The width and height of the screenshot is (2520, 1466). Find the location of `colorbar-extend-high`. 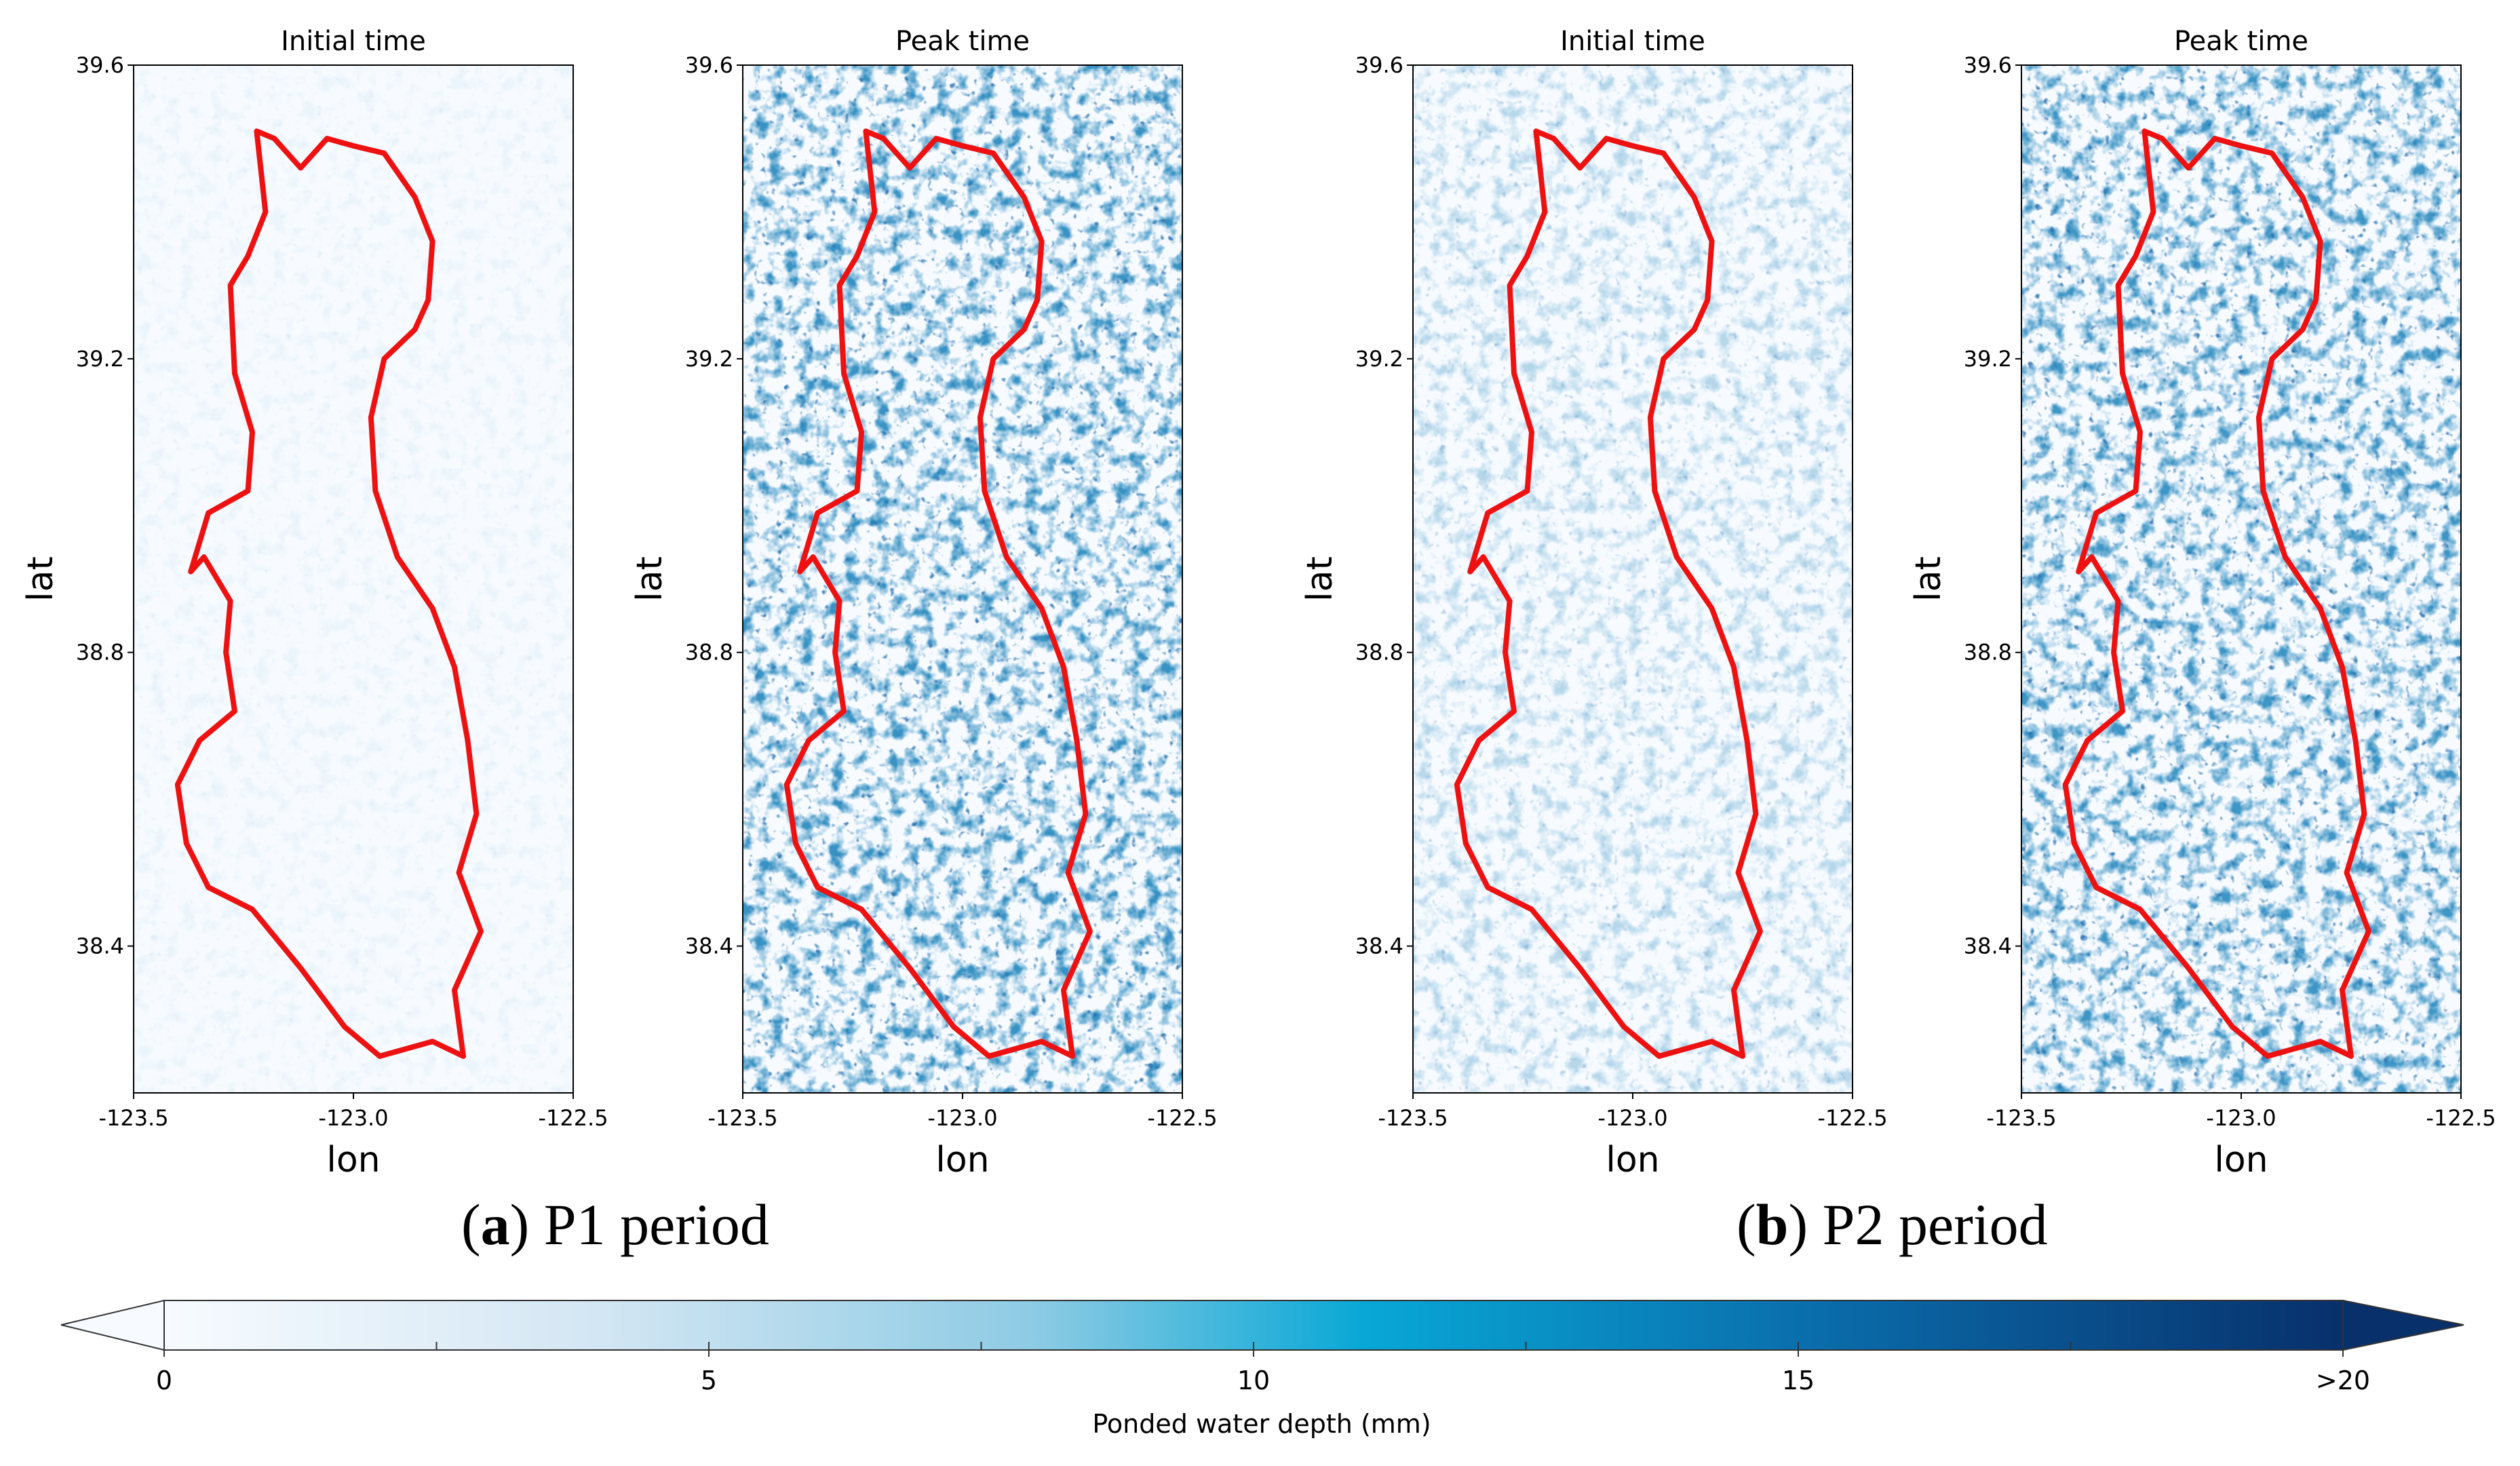

colorbar-extend-high is located at coordinates (2403, 1325).